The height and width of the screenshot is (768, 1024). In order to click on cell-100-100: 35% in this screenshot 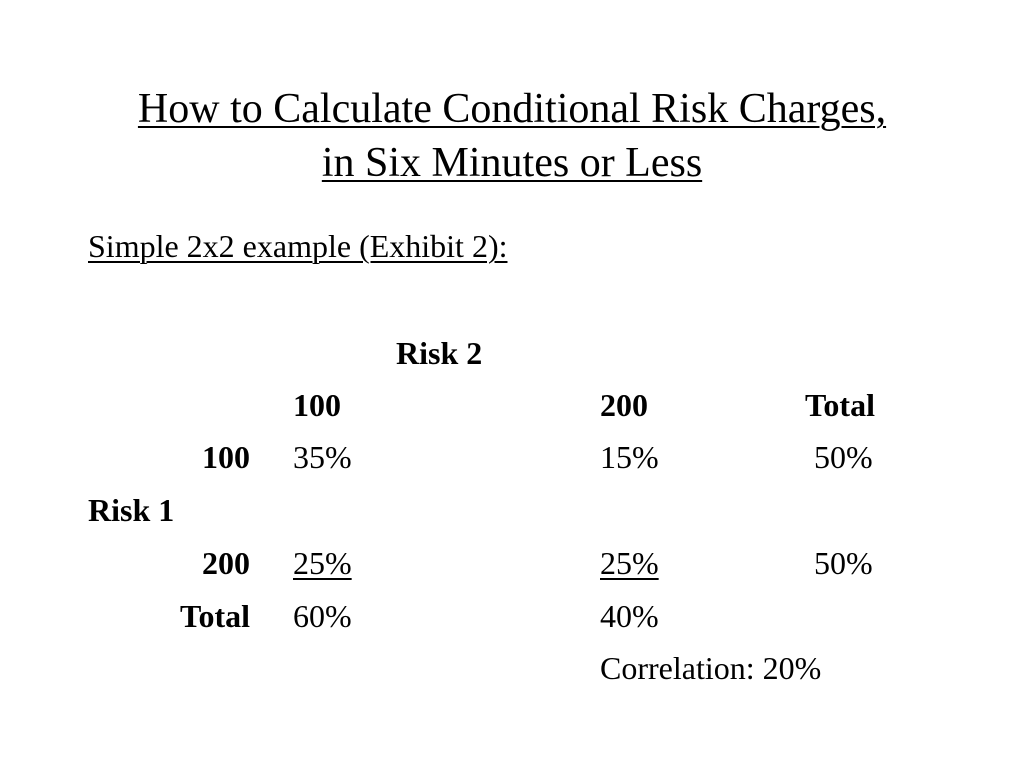, I will do `click(322, 457)`.